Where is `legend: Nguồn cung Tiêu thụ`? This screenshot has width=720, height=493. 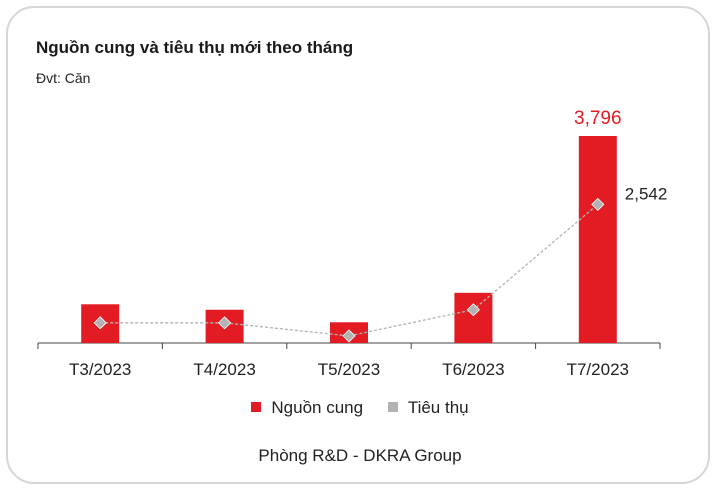
legend: Nguồn cung Tiêu thụ is located at coordinates (360, 408).